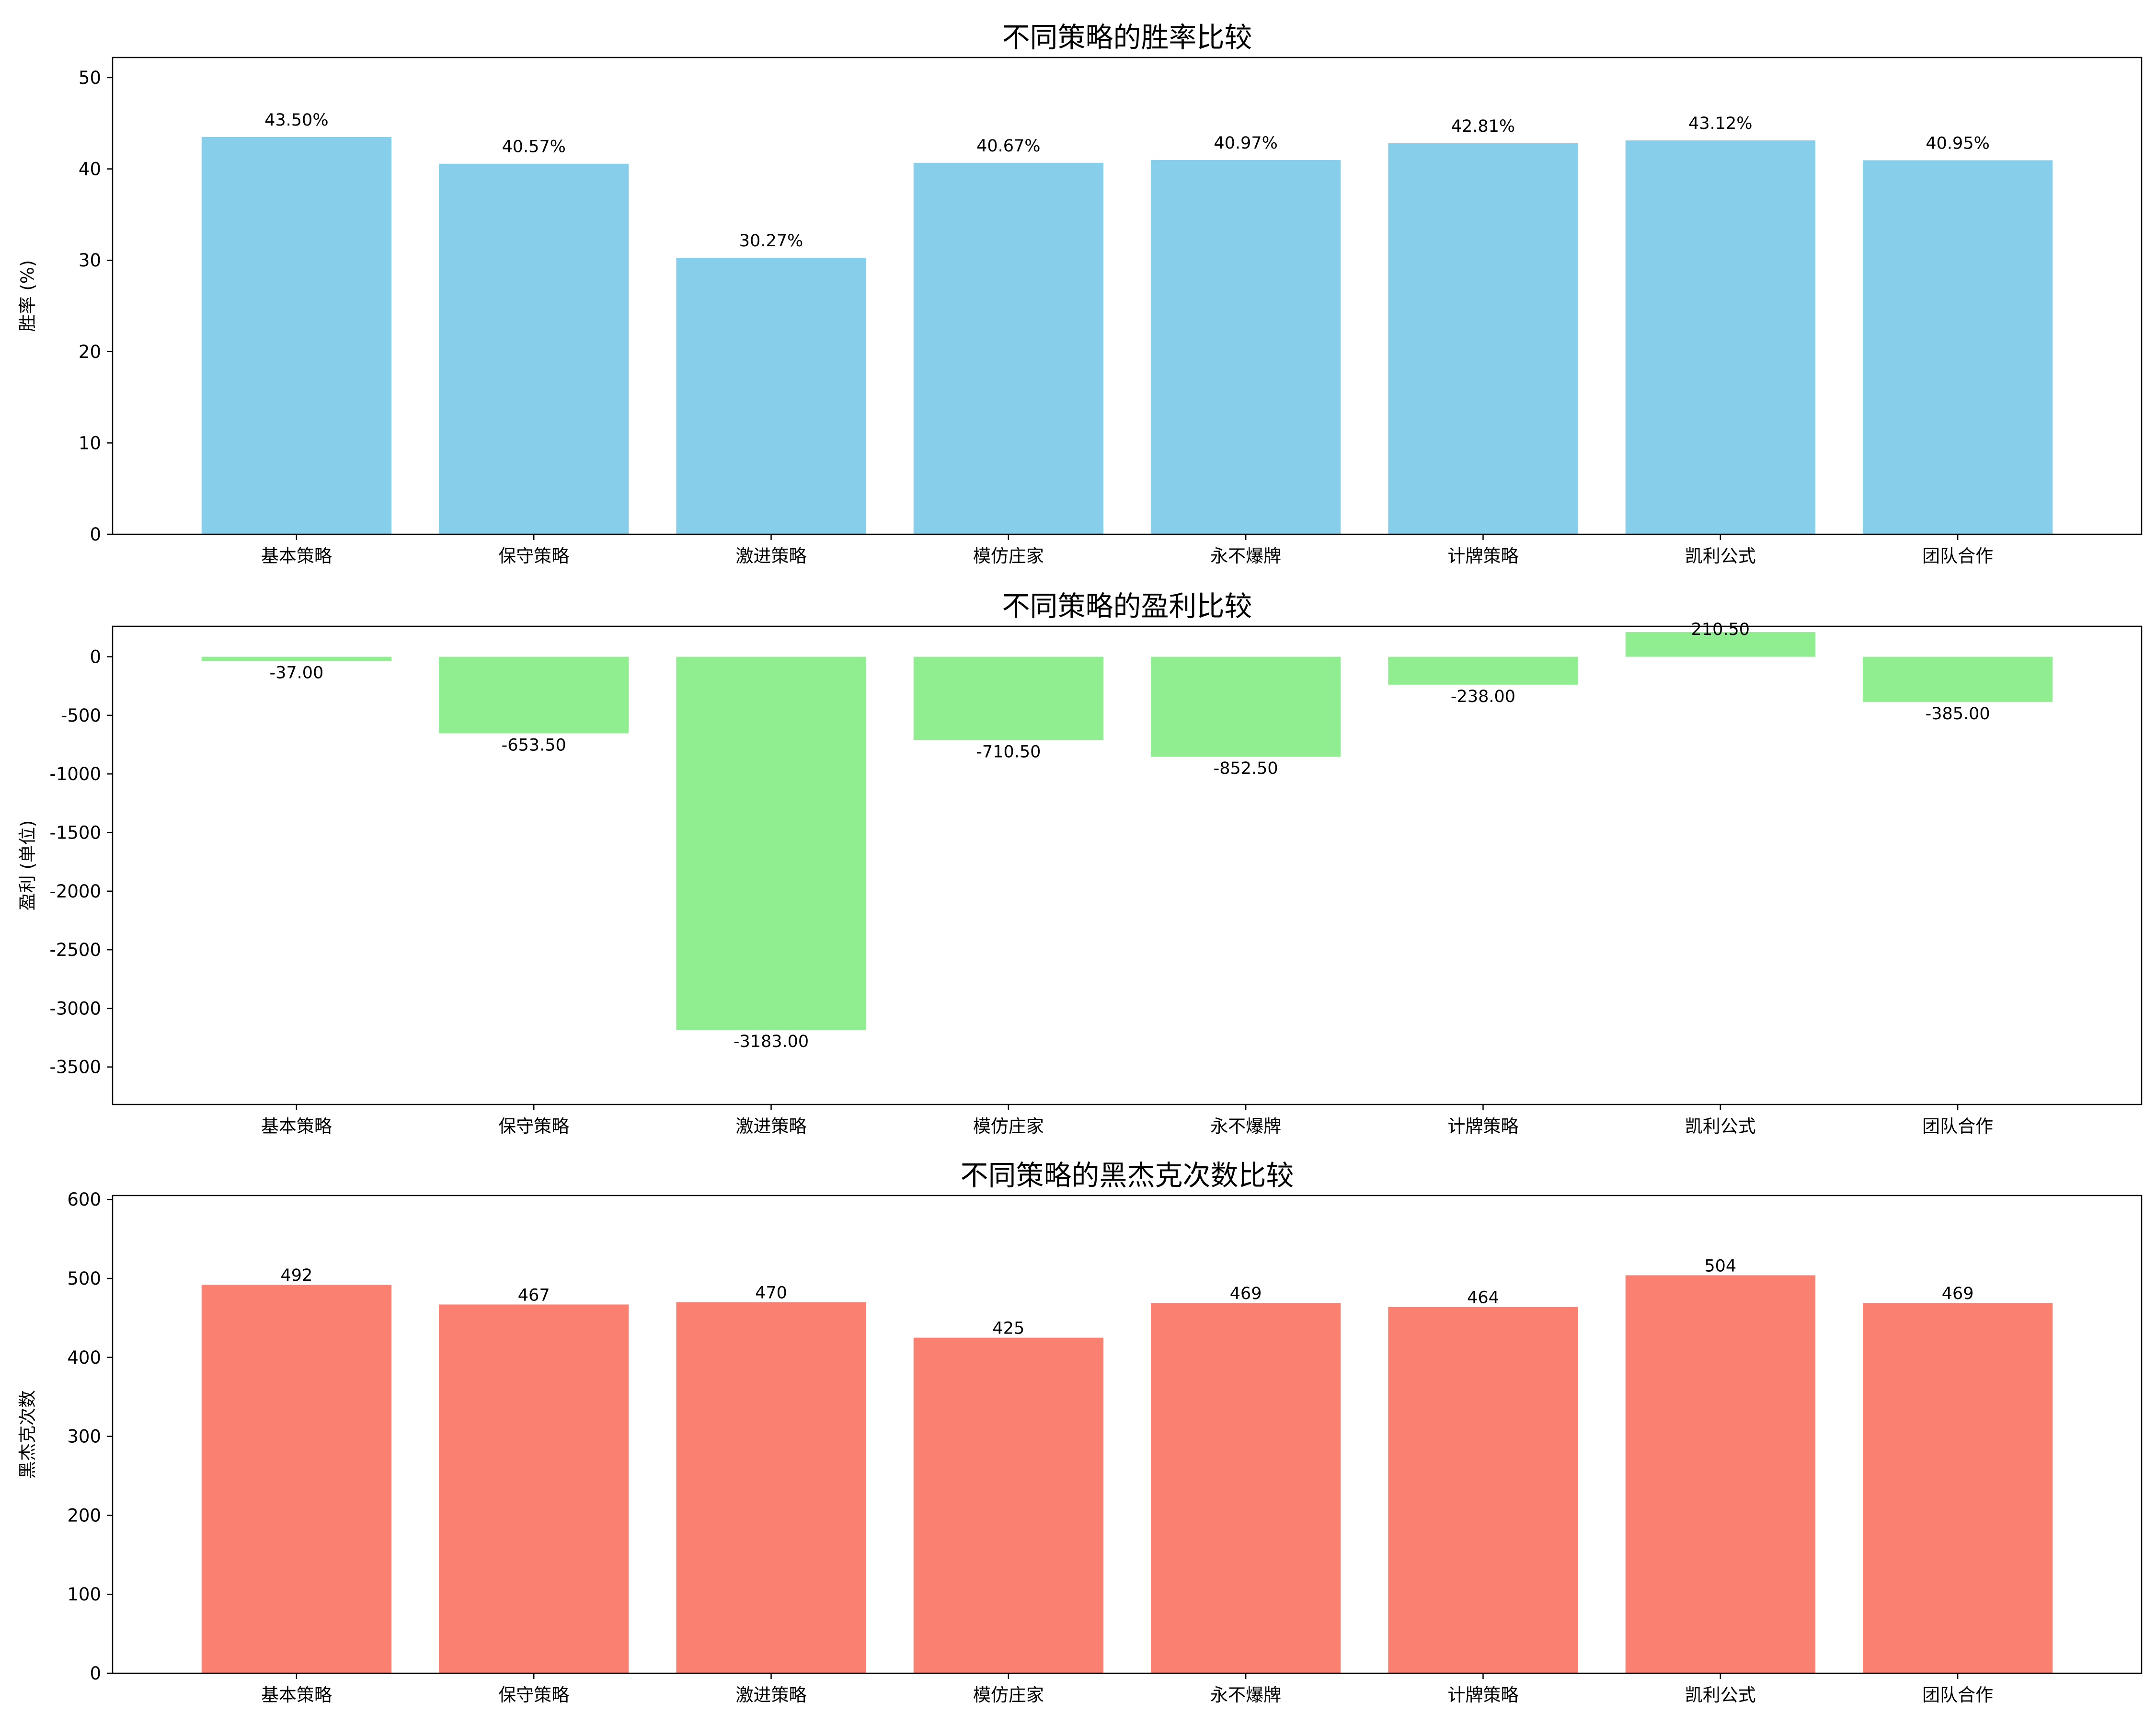  I want to click on y-tick-label: -2000, so click(75, 891).